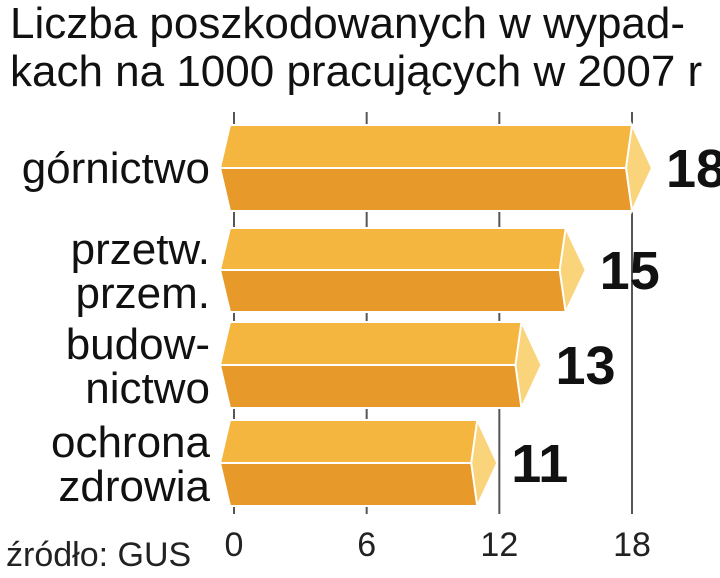  Describe the element at coordinates (131, 442) in the screenshot. I see `category-label: ochrona` at that location.